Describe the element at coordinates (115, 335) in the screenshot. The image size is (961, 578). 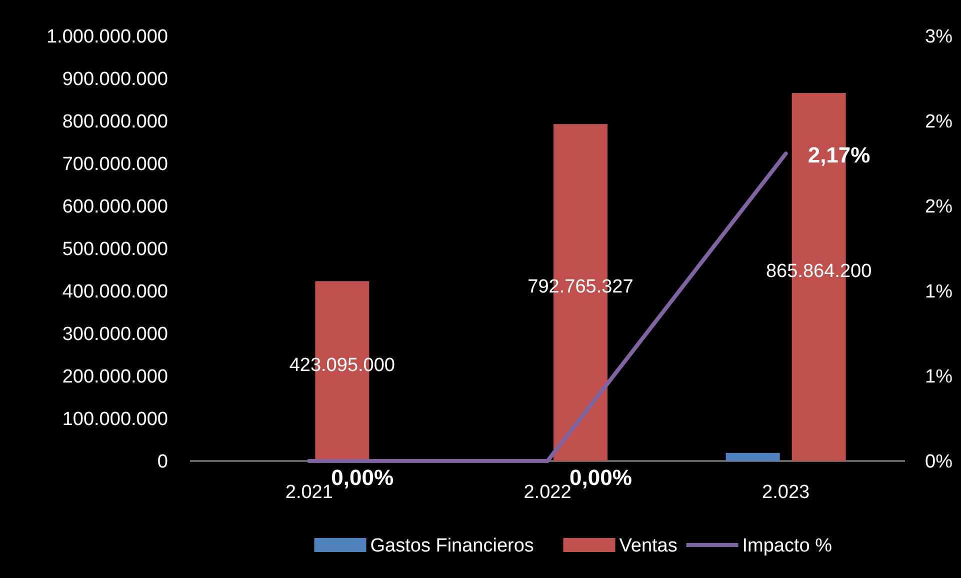
I see `y-tick-label: 300.000.000` at that location.